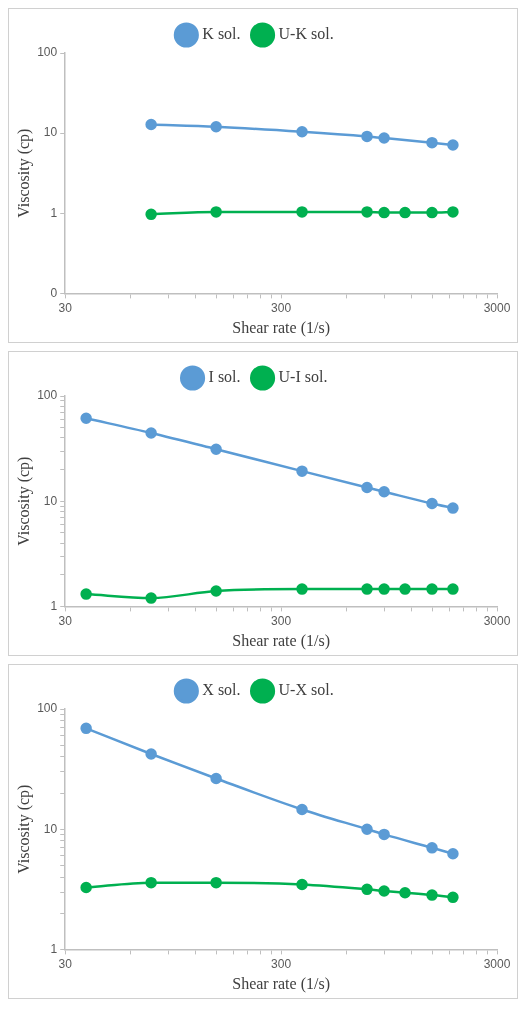 The height and width of the screenshot is (1027, 528). I want to click on legend-label: I sol., so click(224, 377).